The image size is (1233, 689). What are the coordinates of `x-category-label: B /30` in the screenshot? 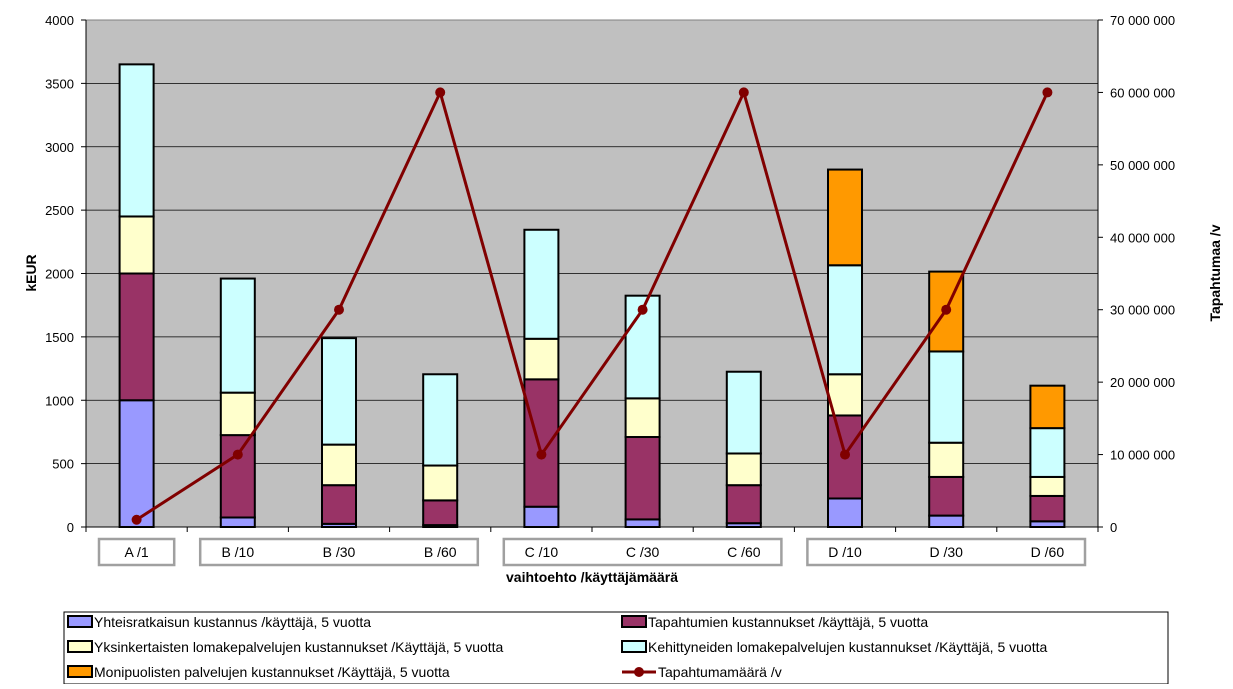 It's located at (339, 552).